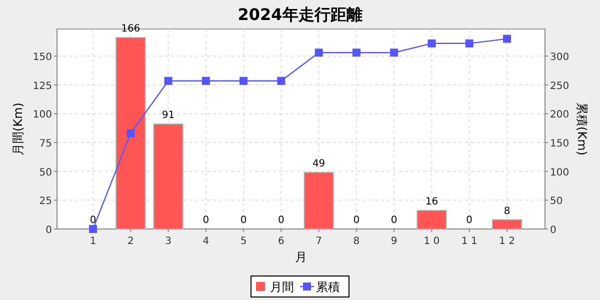 This screenshot has width=600, height=300. What do you see at coordinates (130, 29) in the screenshot?
I see `data-label: 166` at bounding box center [130, 29].